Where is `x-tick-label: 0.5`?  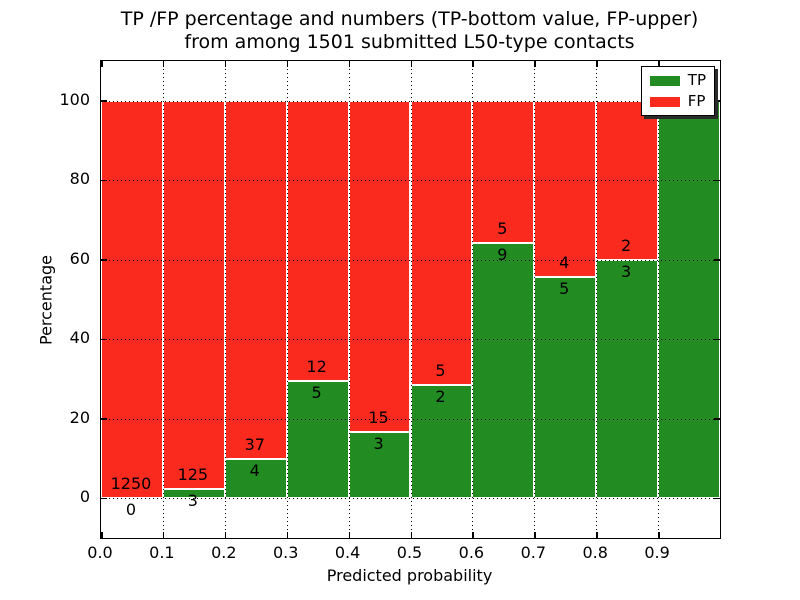
x-tick-label: 0.5 is located at coordinates (409, 552).